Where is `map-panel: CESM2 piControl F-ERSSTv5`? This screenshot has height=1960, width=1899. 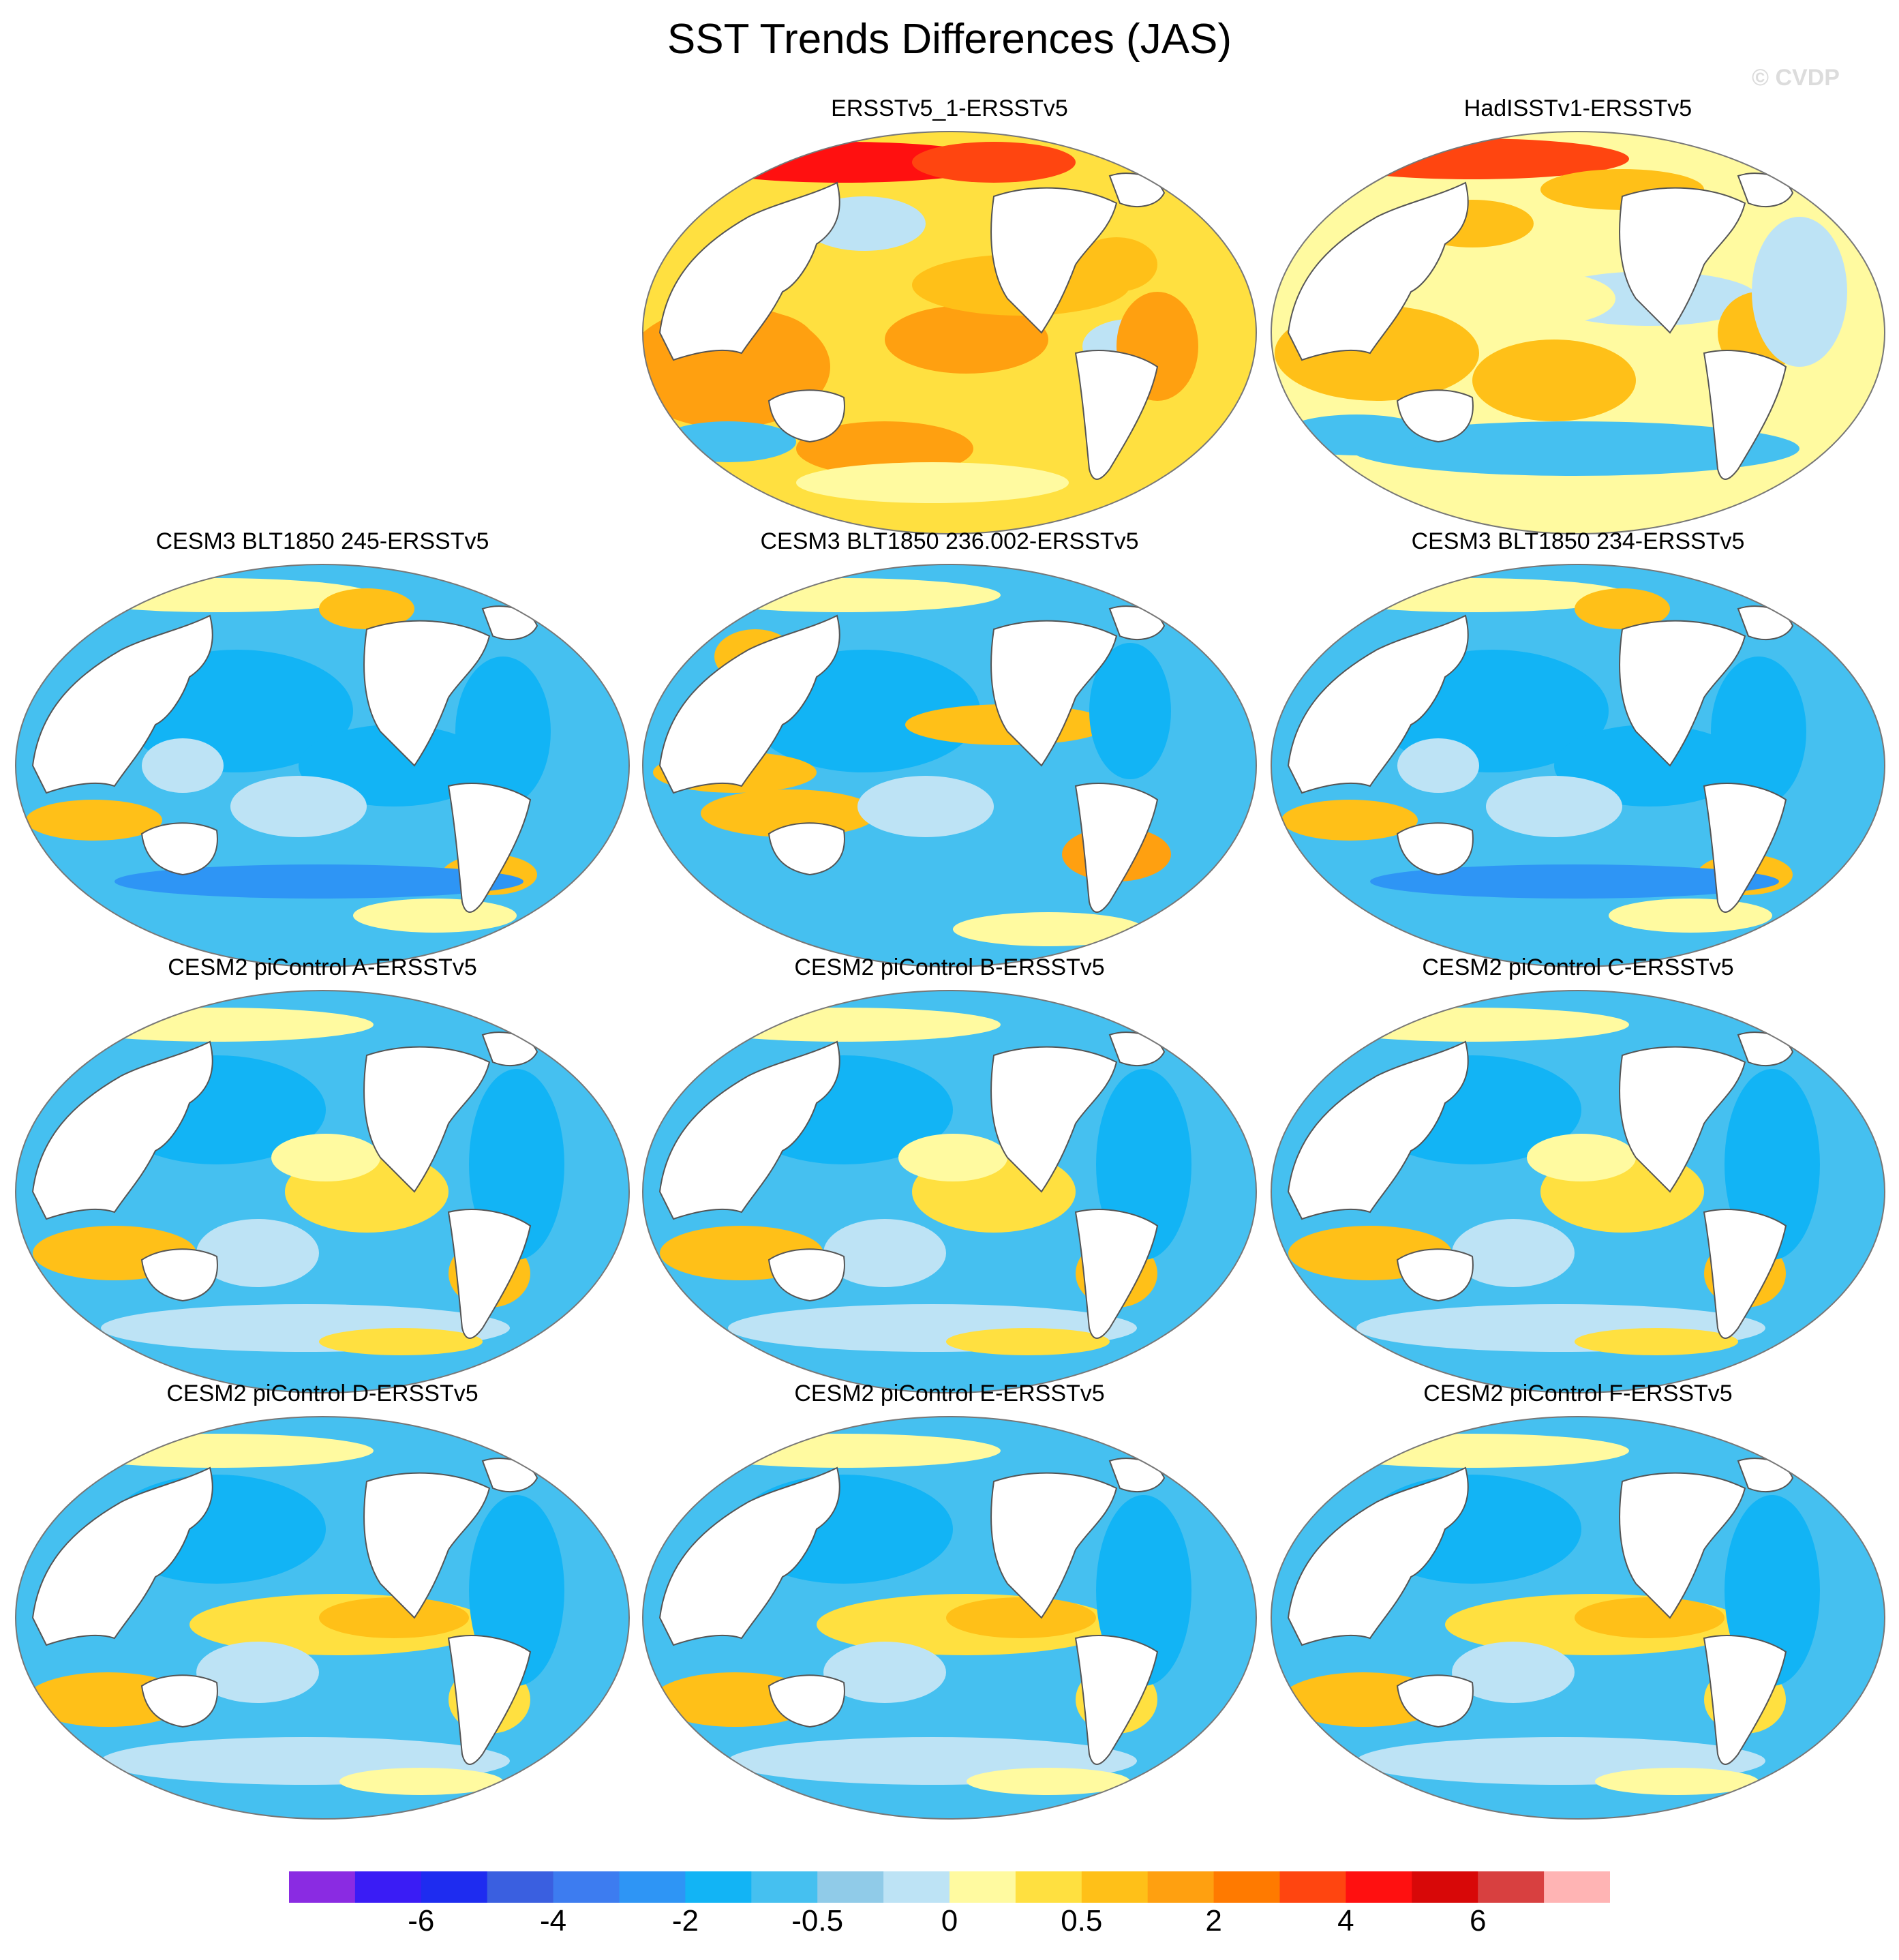 map-panel: CESM2 piControl F-ERSSTv5 is located at coordinates (1578, 1605).